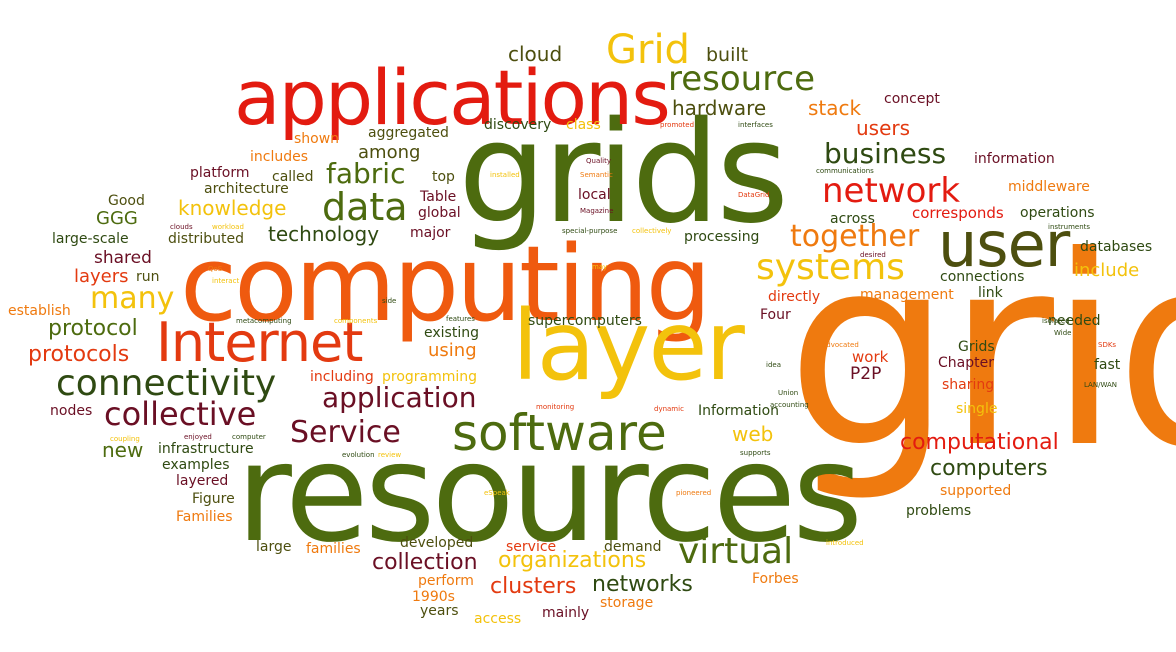 This screenshot has height=652, width=1176. Describe the element at coordinates (754, 195) in the screenshot. I see `word-datagrid: DataGrid` at that location.